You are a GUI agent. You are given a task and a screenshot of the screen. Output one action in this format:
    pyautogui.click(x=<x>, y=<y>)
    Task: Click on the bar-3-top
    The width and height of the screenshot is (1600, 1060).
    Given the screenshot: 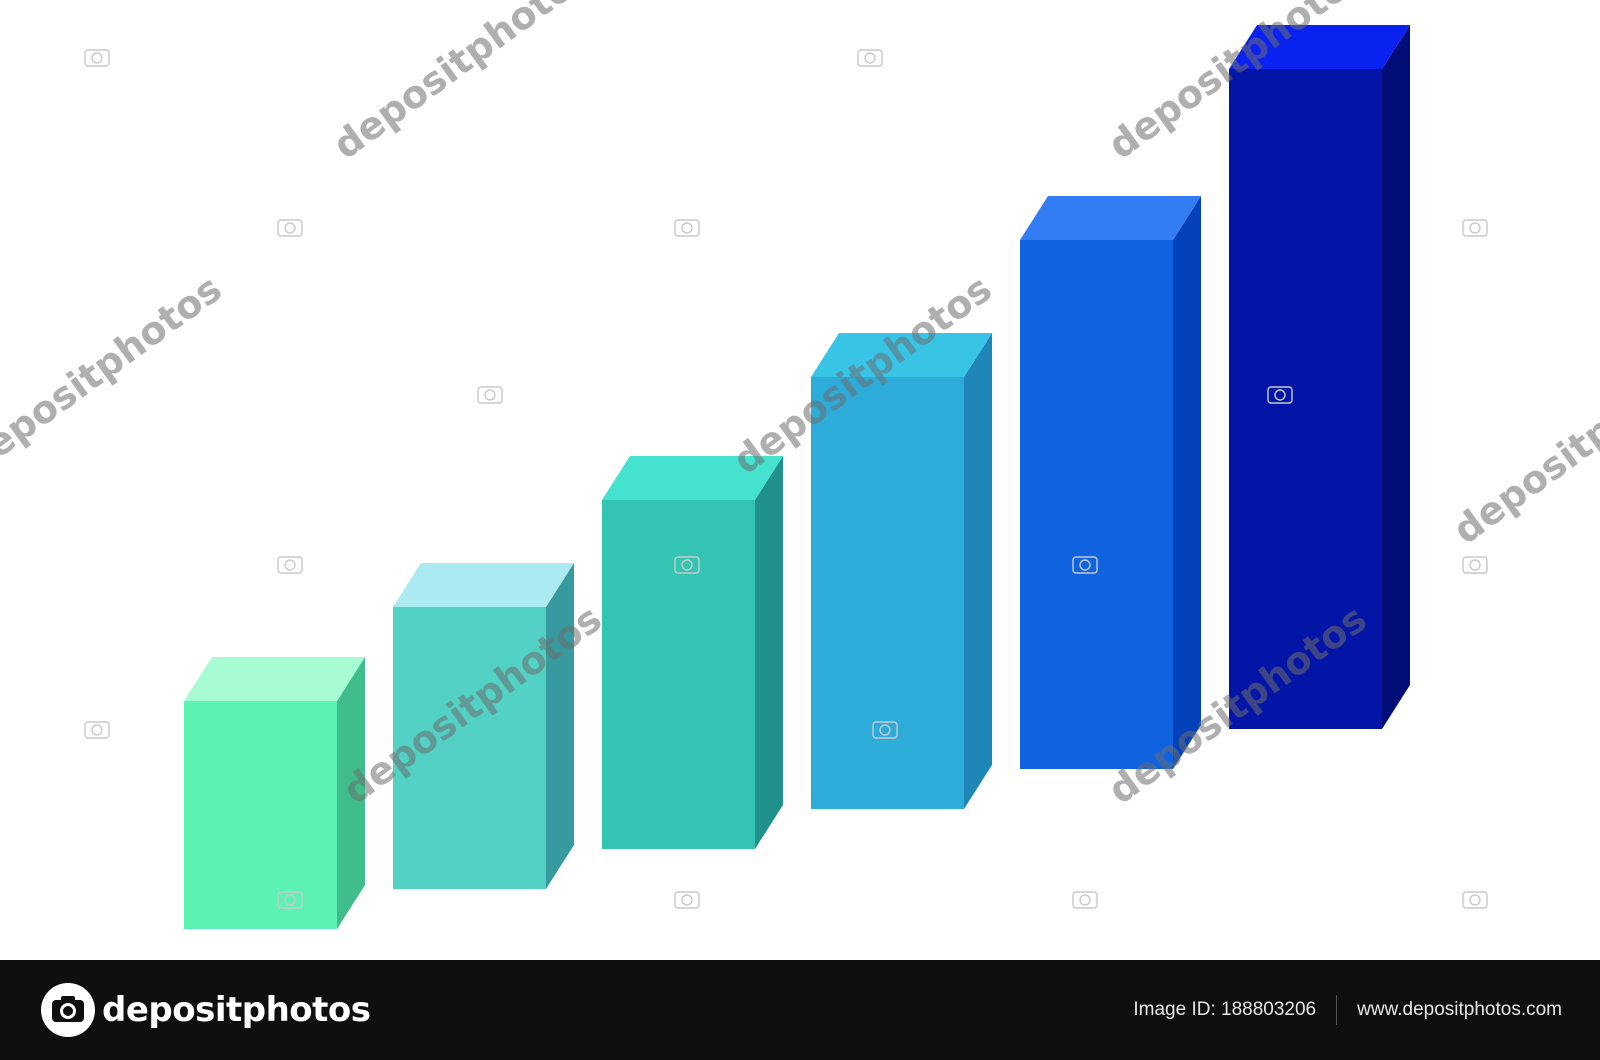 What is the action you would take?
    pyautogui.click(x=692, y=478)
    